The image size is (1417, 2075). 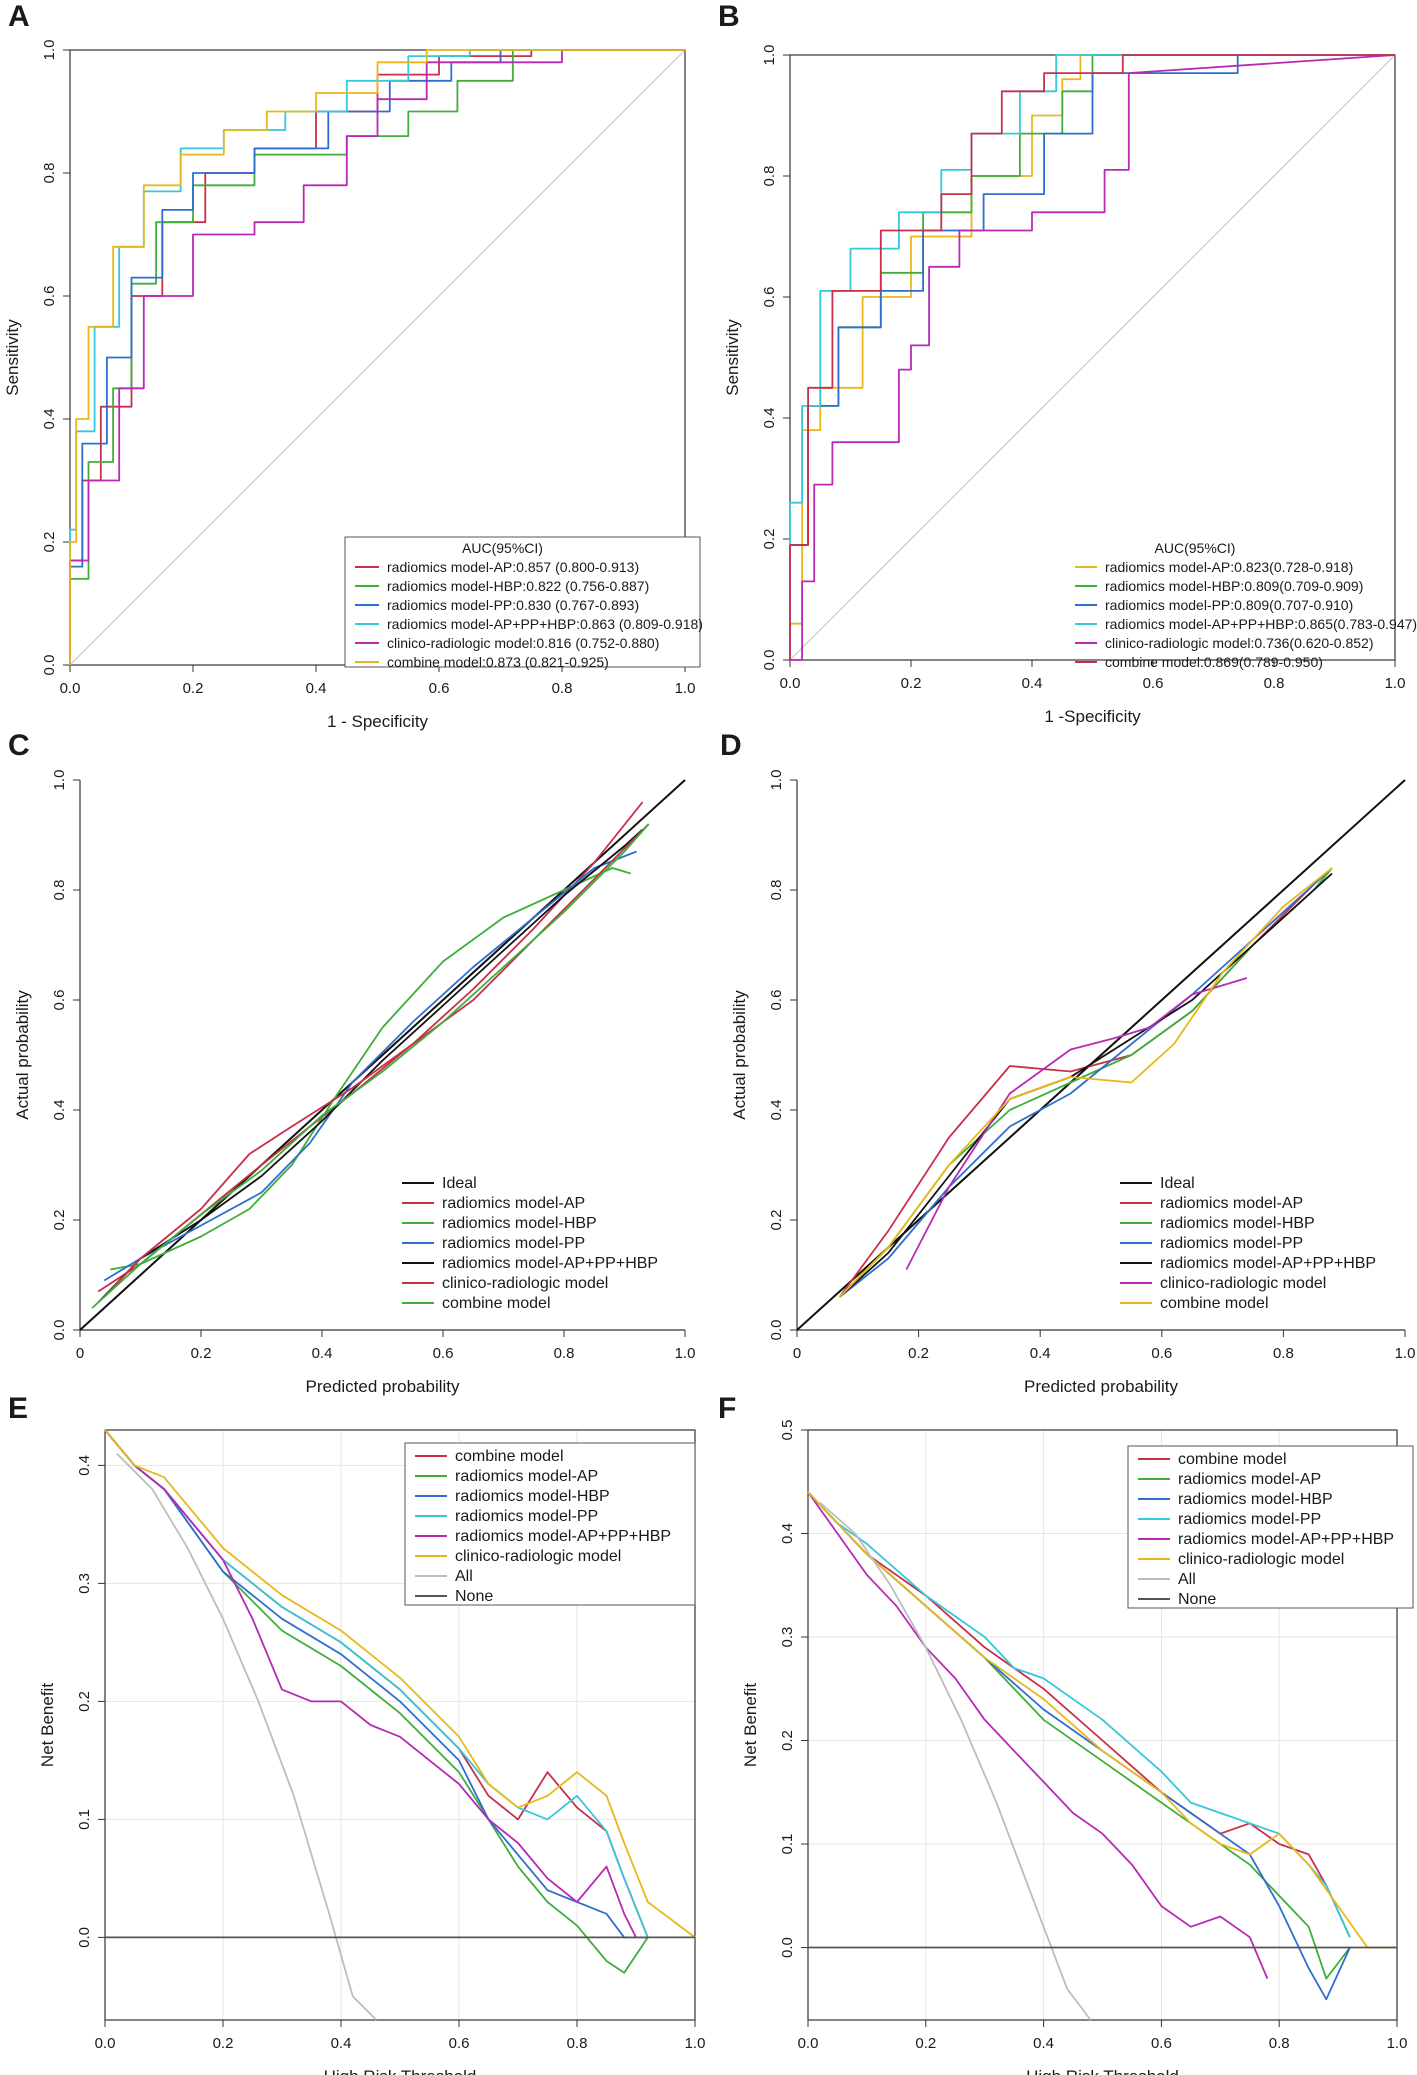 What do you see at coordinates (1229, 605) in the screenshot?
I see `legend-entry: radiomics model-PP:0.809(0.707-0.910)` at bounding box center [1229, 605].